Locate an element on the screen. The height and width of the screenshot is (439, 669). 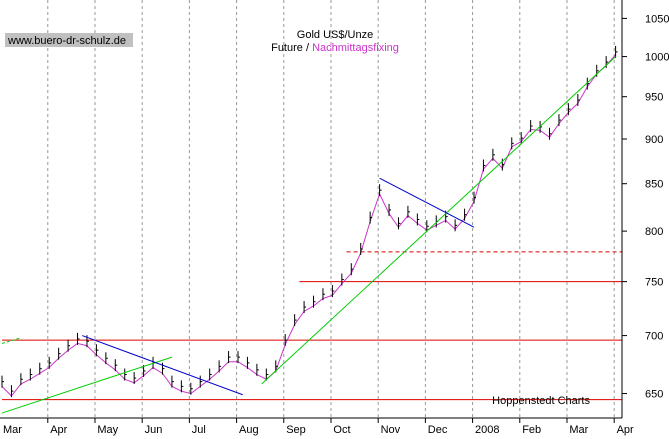
website-label-background is located at coordinates (69, 40).